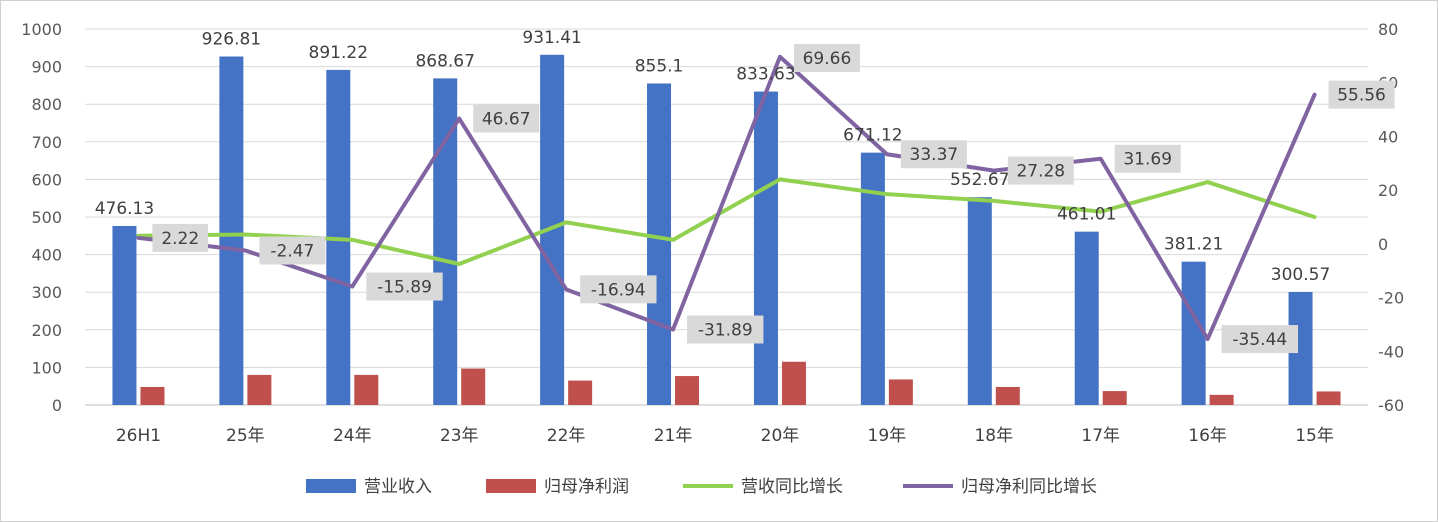 Image resolution: width=1438 pixels, height=522 pixels. I want to click on category-label: 18年, so click(993, 436).